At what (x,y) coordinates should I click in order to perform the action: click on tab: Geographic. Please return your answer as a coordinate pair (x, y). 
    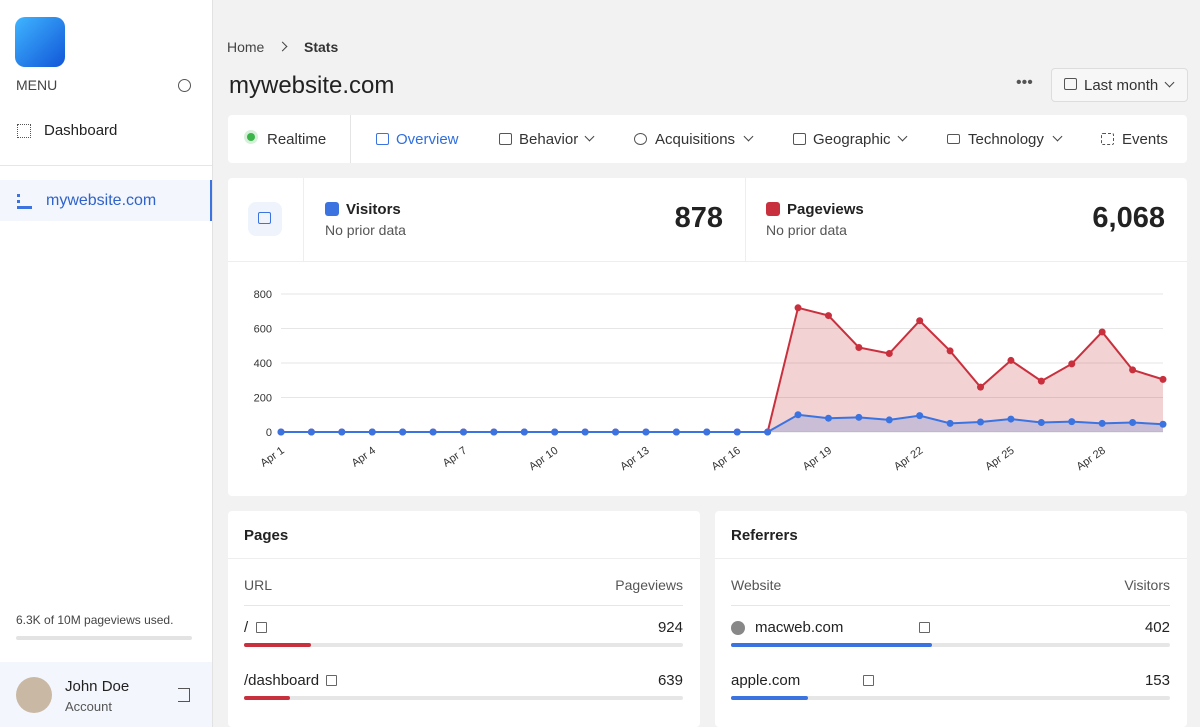
    Looking at the image, I should click on (852, 139).